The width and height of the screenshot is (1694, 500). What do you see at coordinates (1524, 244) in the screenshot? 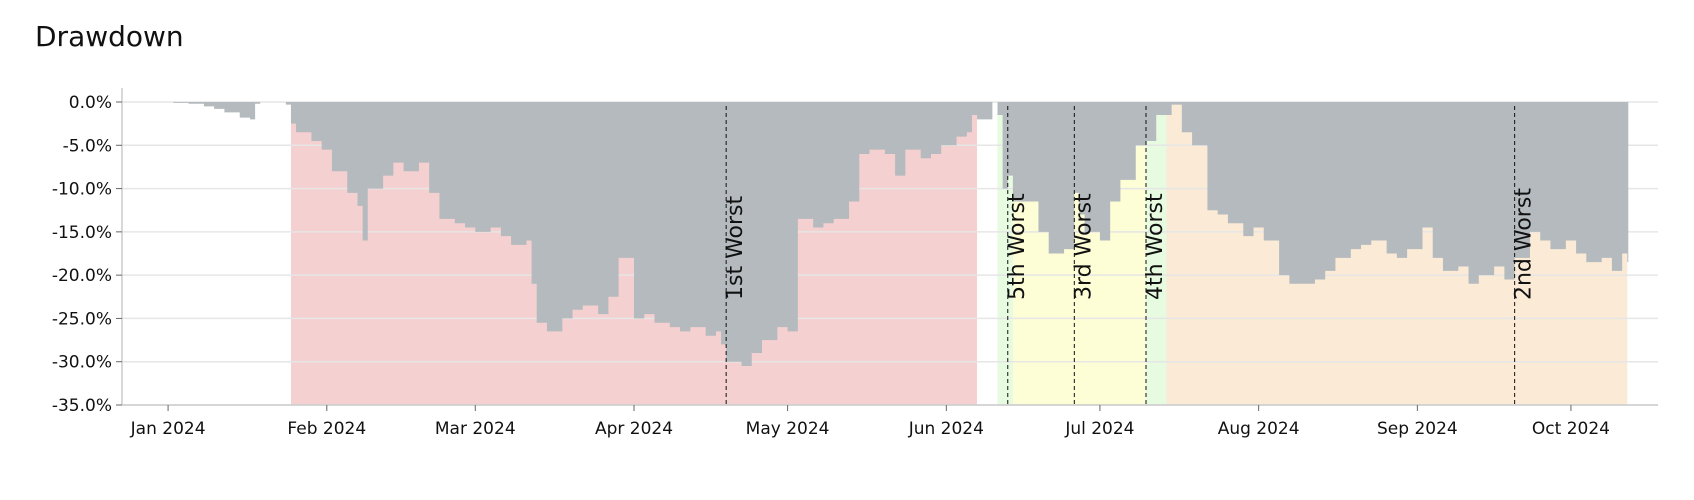
I see `worst-label-2: 2nd Worst` at bounding box center [1524, 244].